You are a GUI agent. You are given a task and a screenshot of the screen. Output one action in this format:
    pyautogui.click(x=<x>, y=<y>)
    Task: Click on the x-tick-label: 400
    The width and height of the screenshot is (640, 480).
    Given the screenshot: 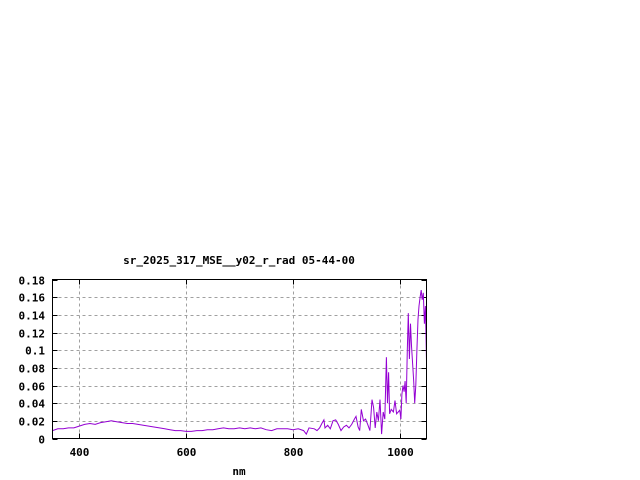 What is the action you would take?
    pyautogui.click(x=80, y=452)
    